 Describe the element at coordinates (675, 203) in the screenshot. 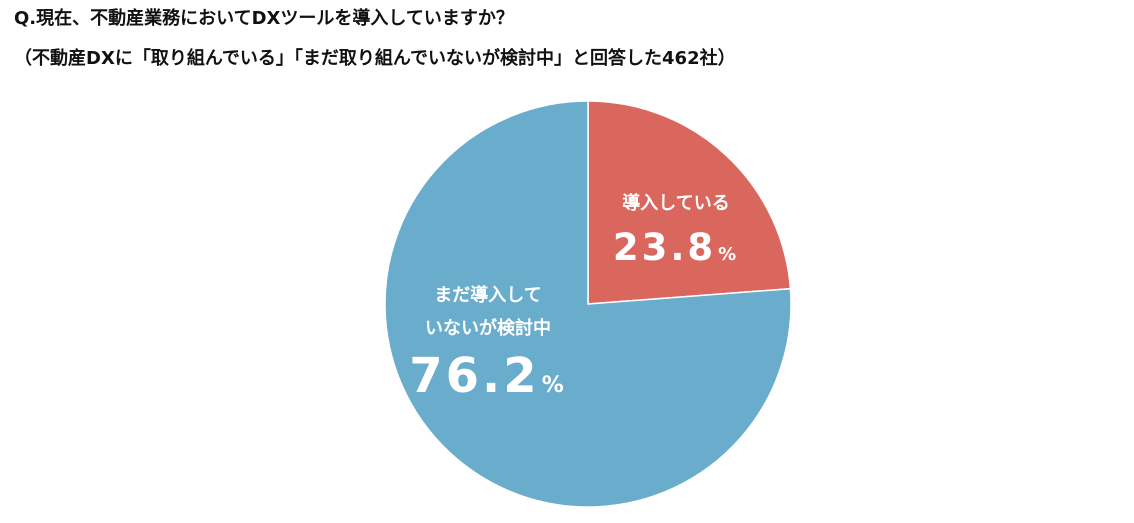

I see `slice-1-label-line-1: 導入している` at that location.